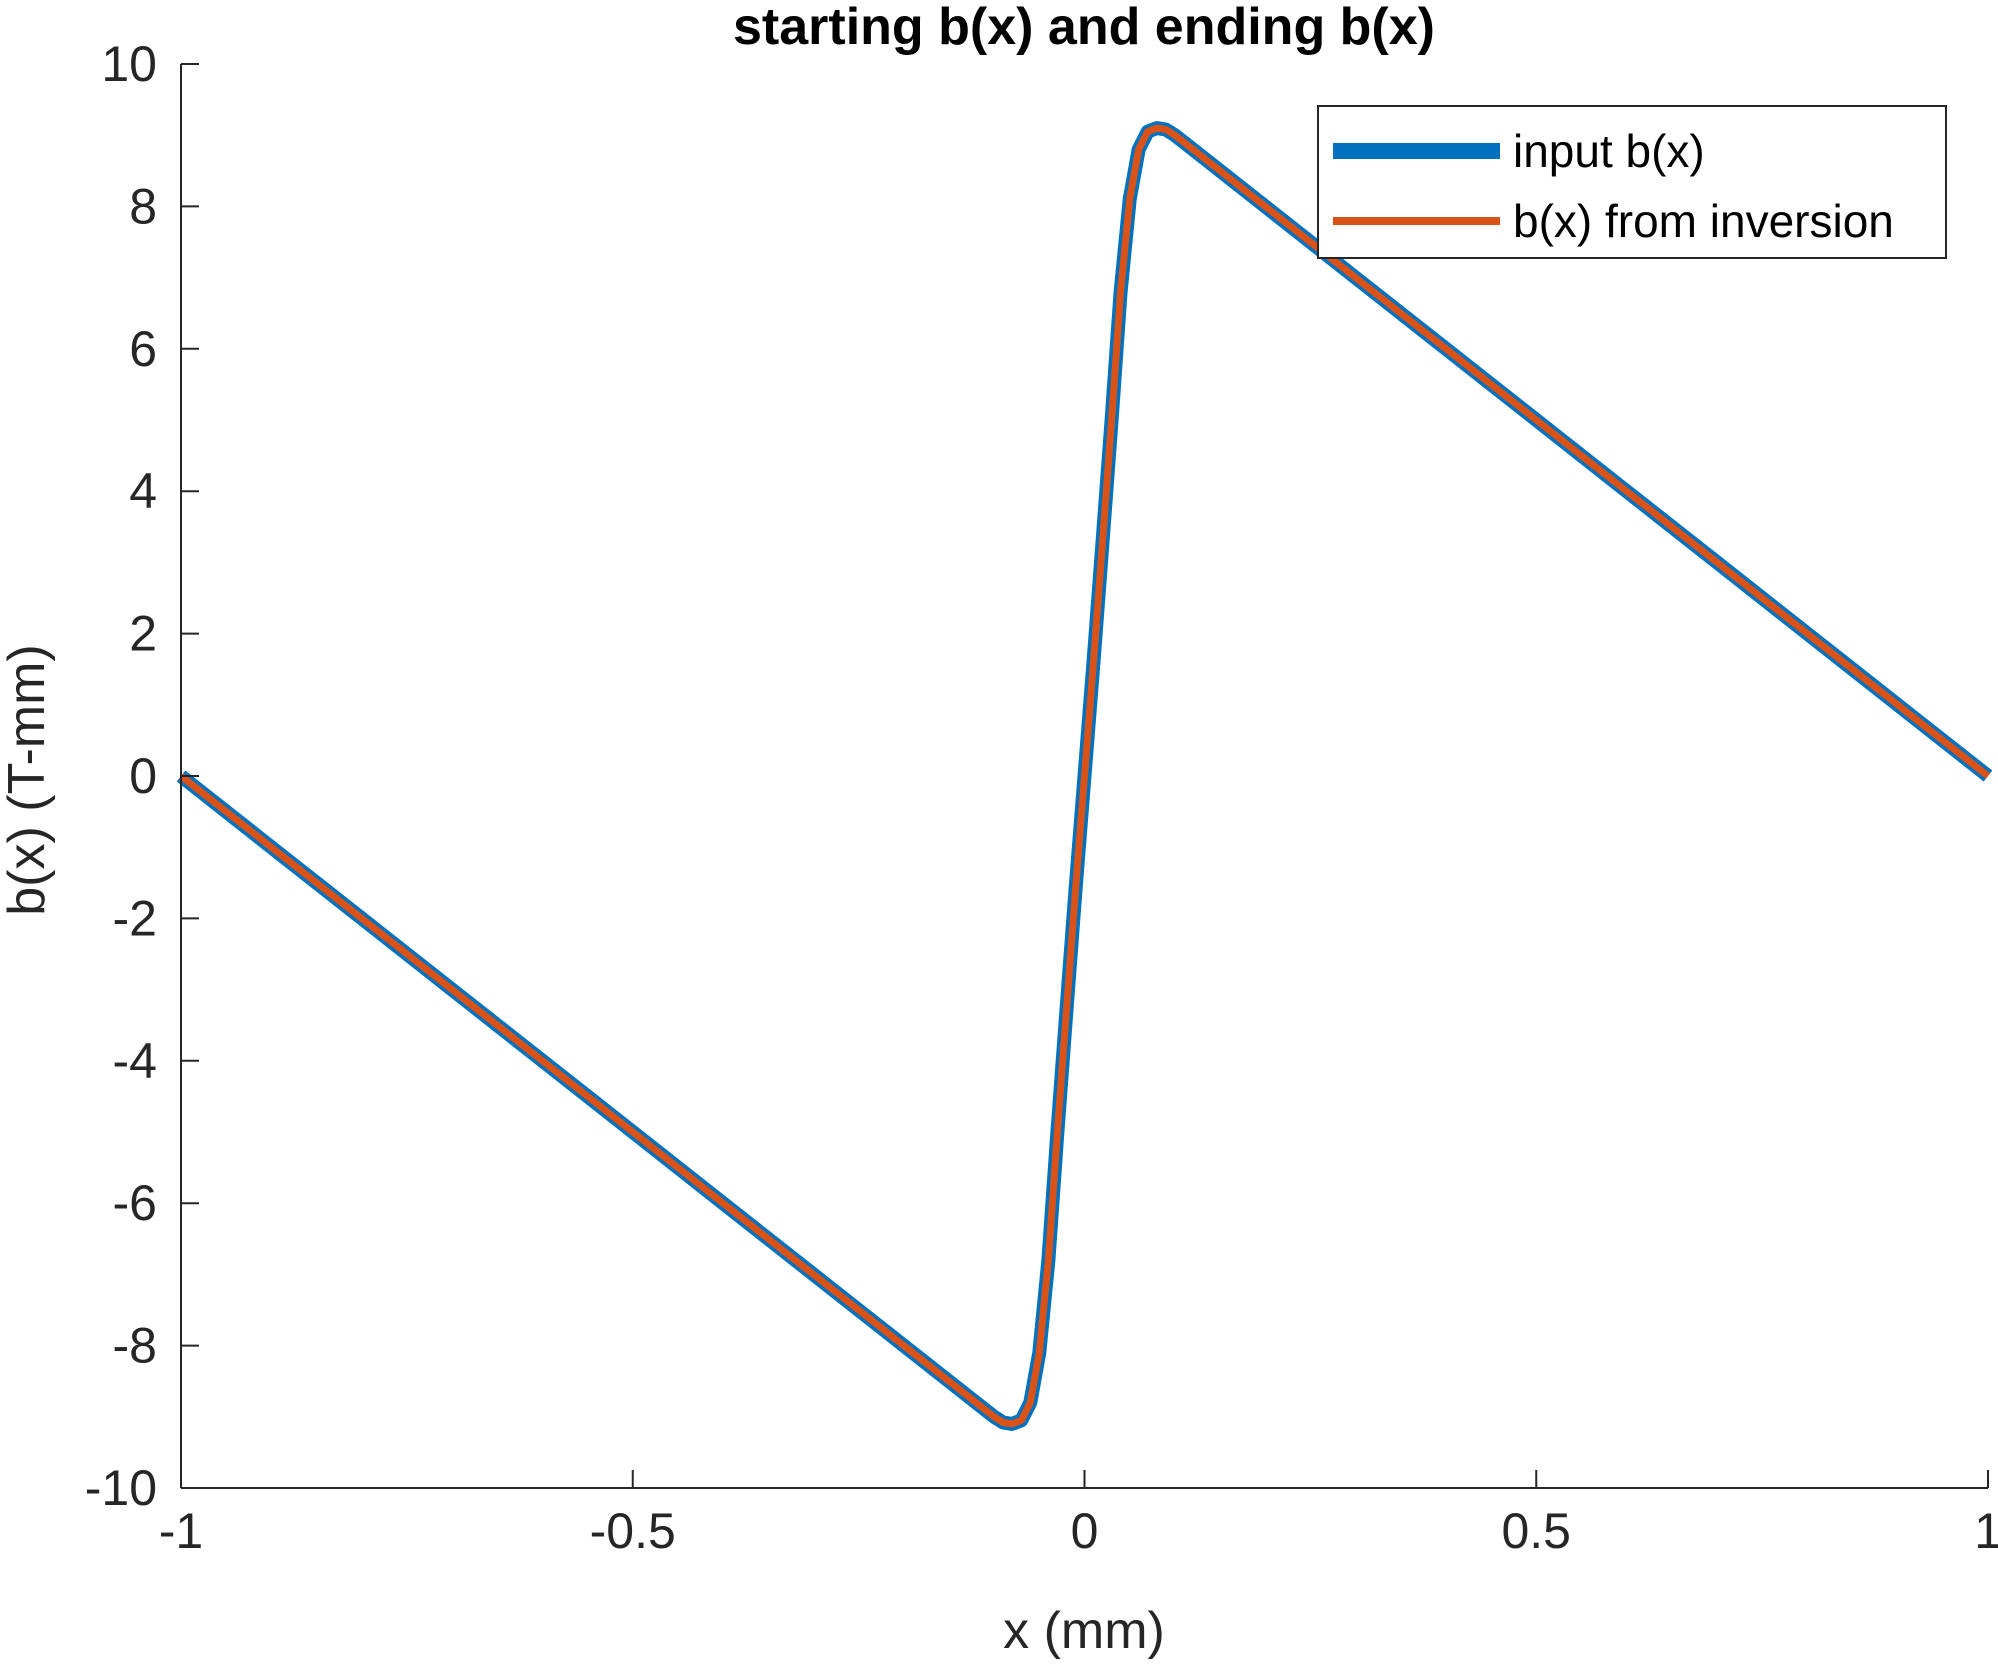  I want to click on x-tick-label: 0, so click(1085, 1531).